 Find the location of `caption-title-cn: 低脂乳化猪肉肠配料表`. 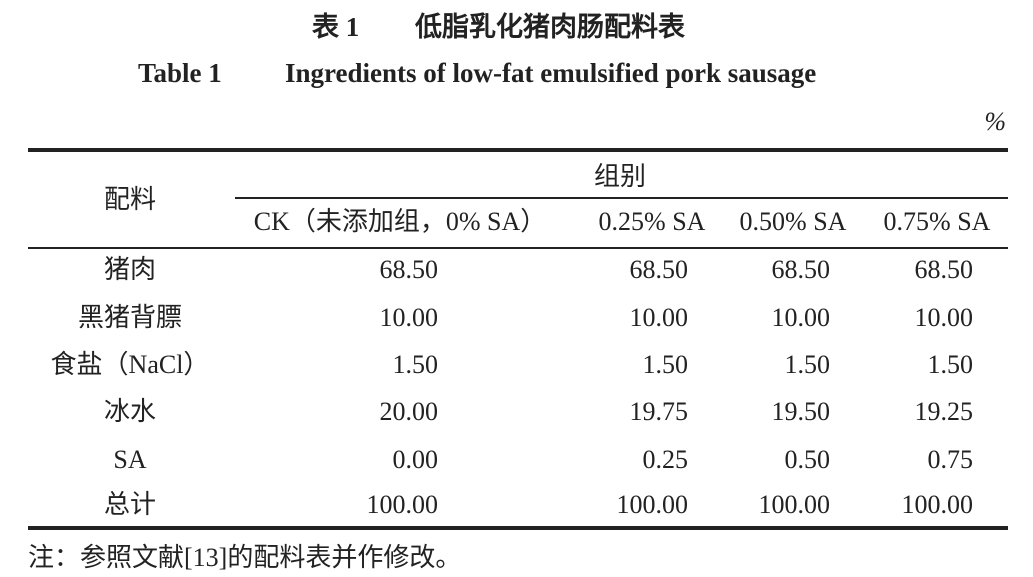

caption-title-cn: 低脂乳化猪肉肠配料表 is located at coordinates (550, 27).